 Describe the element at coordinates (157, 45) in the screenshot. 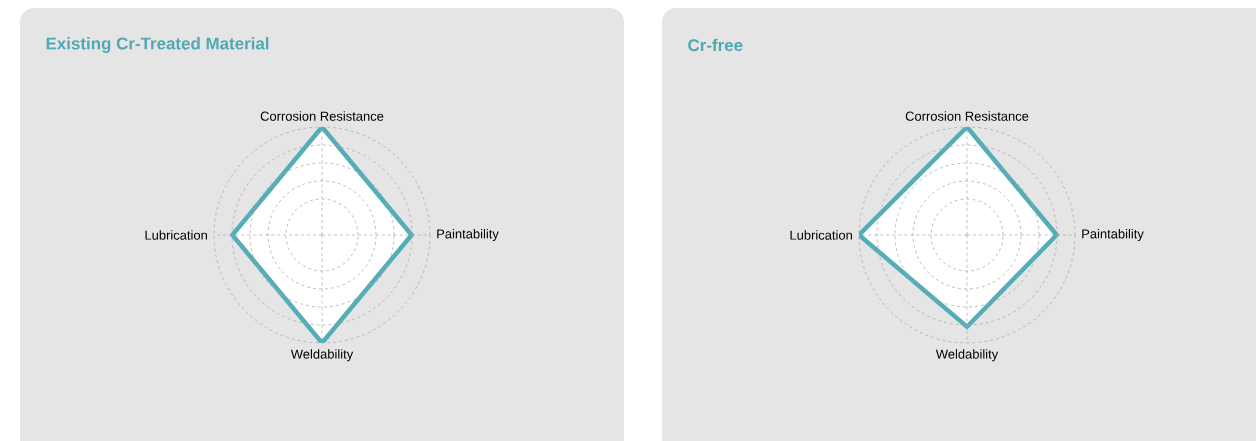

I see `chart-title: Existing Cr-Treated Material` at that location.